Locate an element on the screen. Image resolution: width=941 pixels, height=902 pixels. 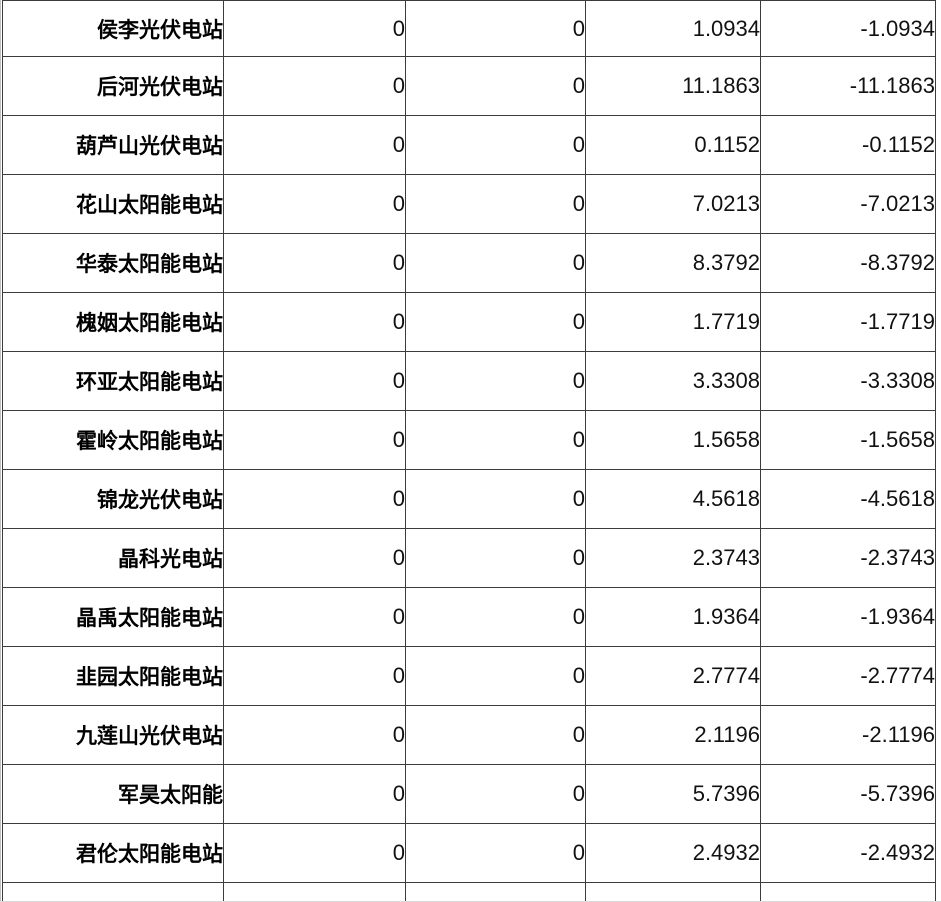
table-row: 华泰太阳能电站 0 0 8.3792 -8.3792 is located at coordinates (469, 263).